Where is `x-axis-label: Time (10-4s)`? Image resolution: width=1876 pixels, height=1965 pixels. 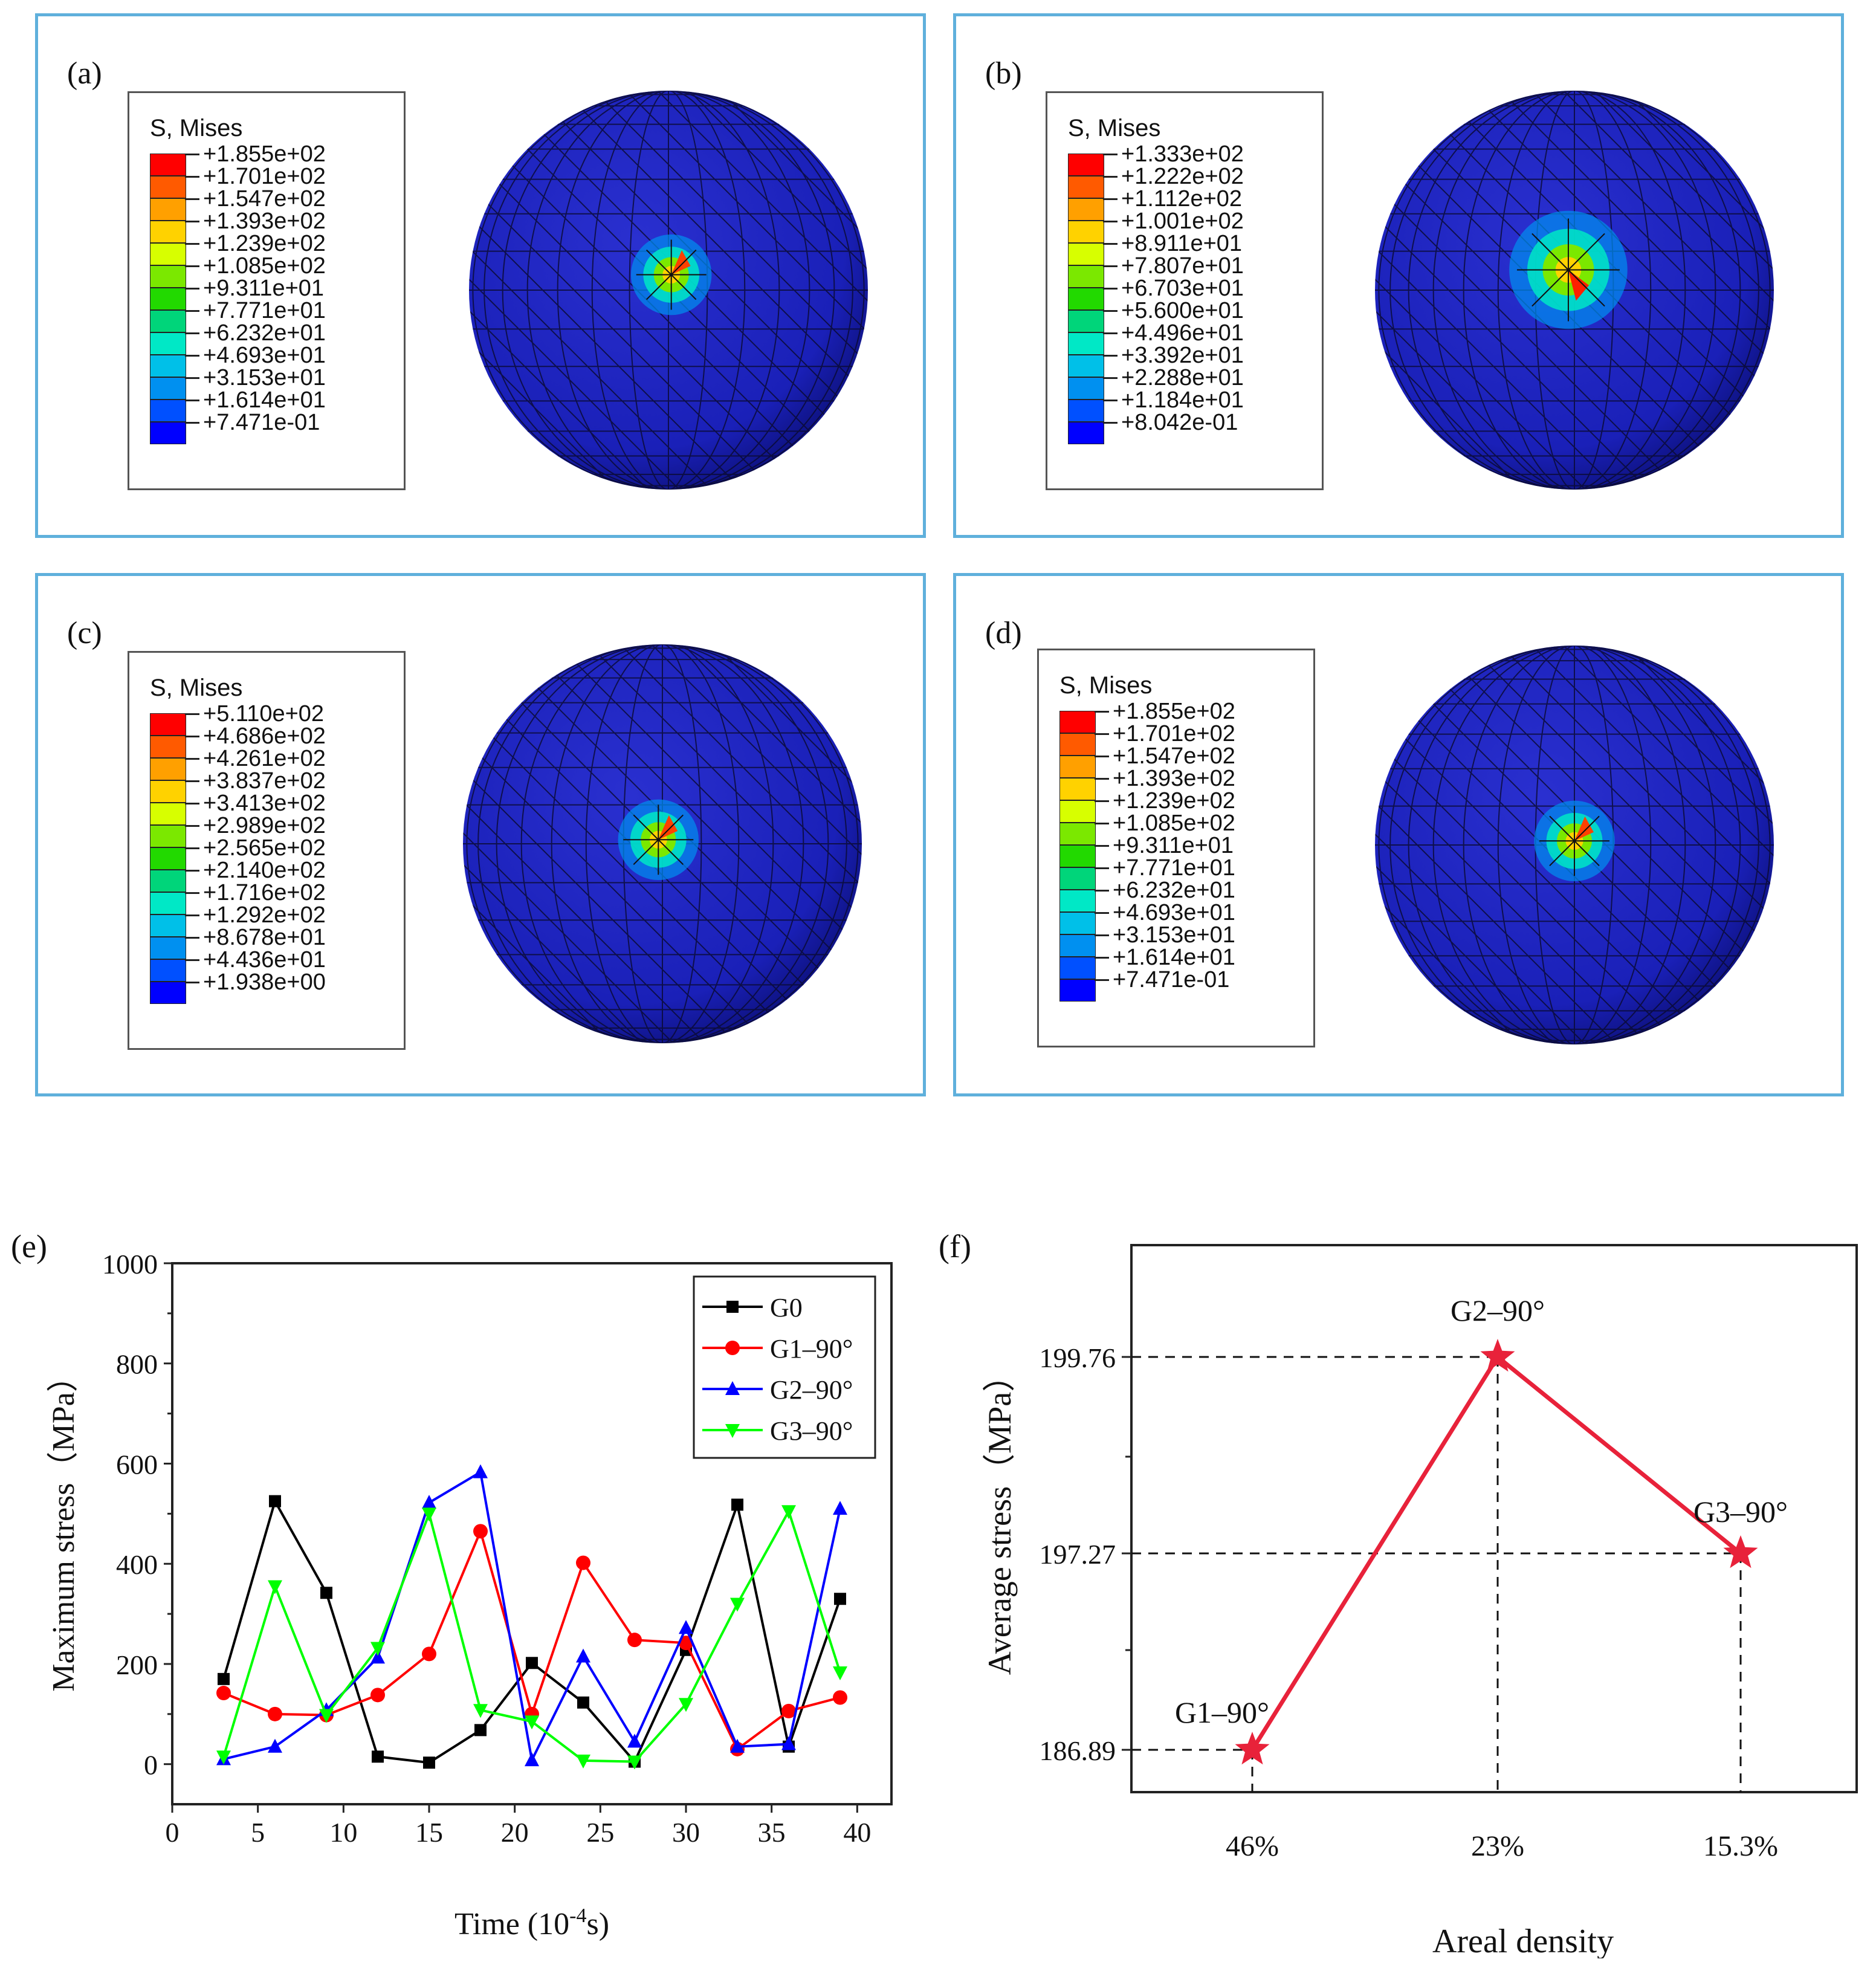 x-axis-label: Time (10-4s) is located at coordinates (531, 1923).